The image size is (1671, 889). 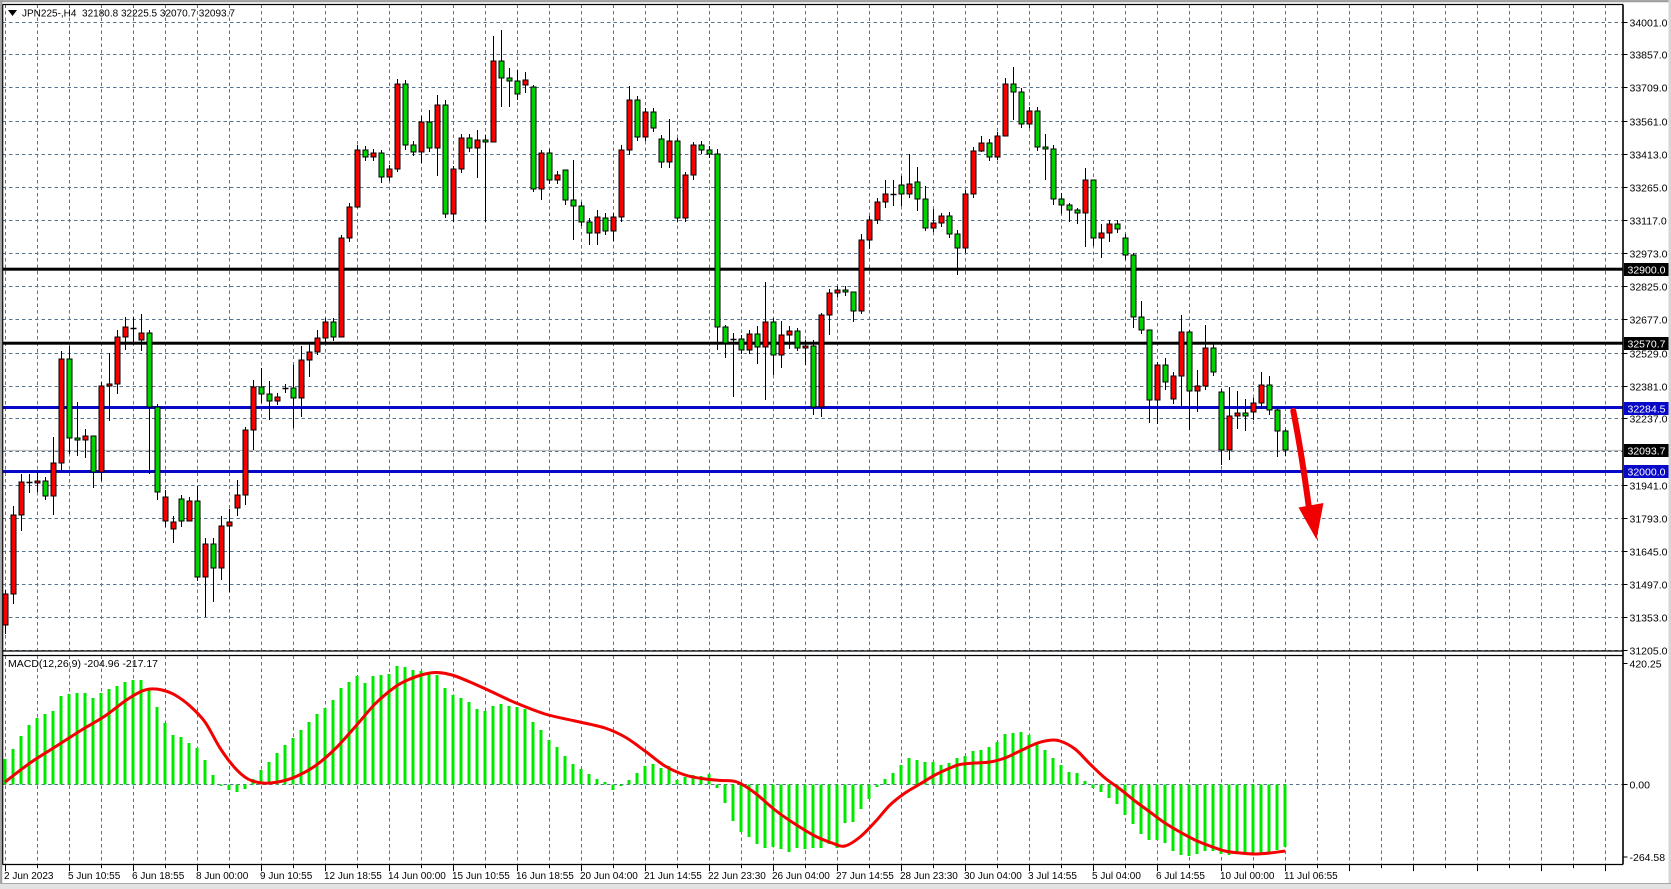 What do you see at coordinates (1640, 786) in the screenshot?
I see `svg-text: 0.00` at bounding box center [1640, 786].